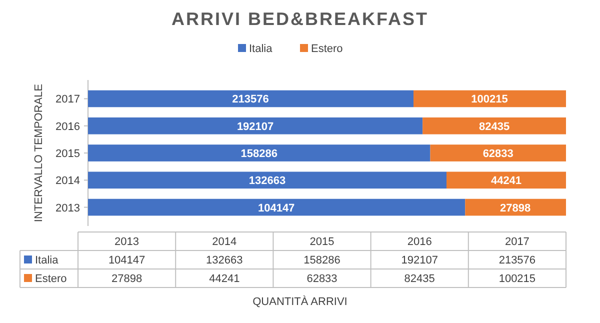 Image resolution: width=600 pixels, height=323 pixels. What do you see at coordinates (250, 100) in the screenshot?
I see `annotation: 213576` at bounding box center [250, 100].